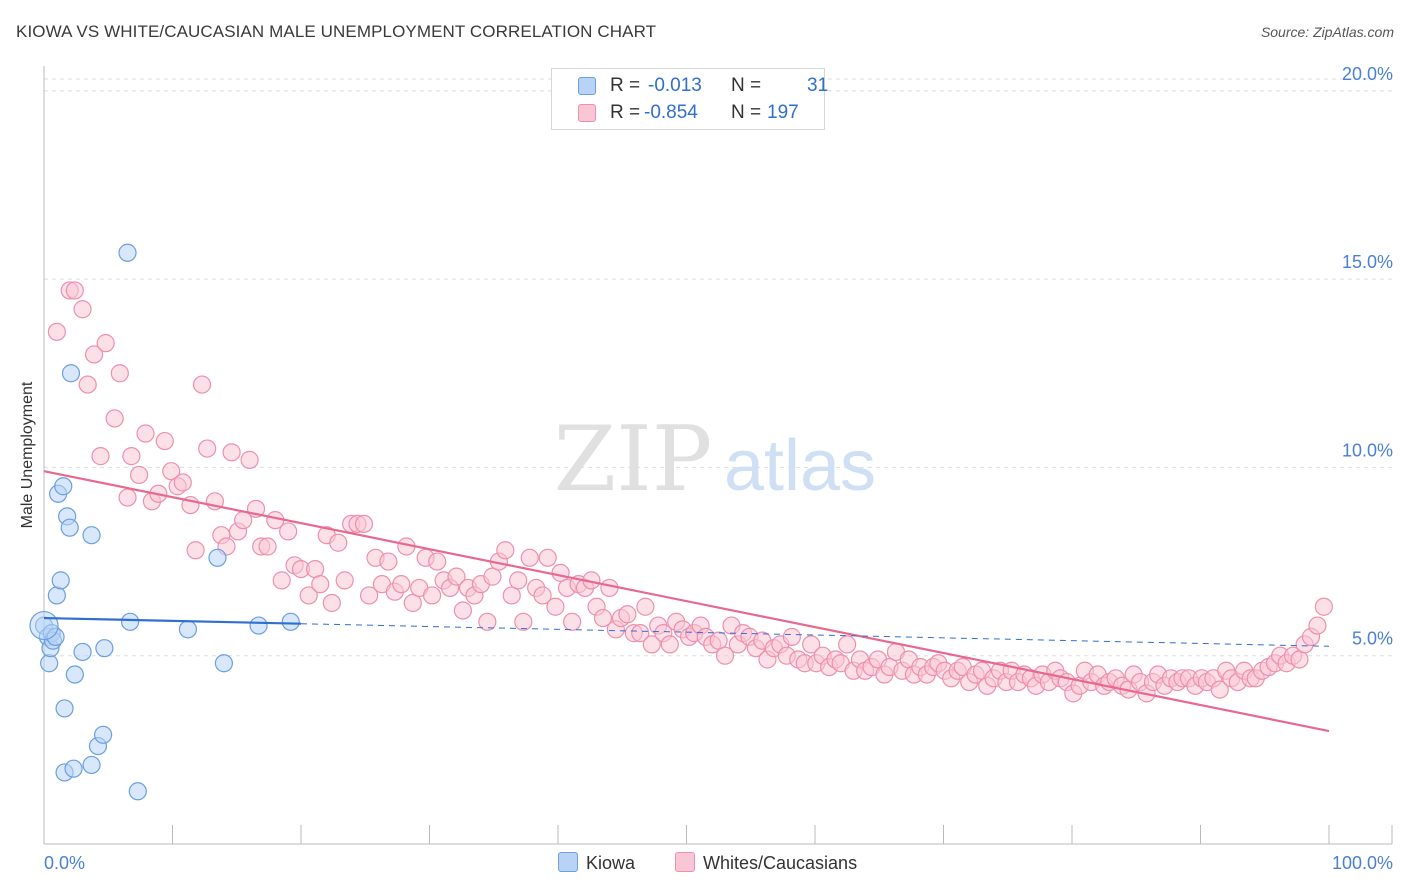 The image size is (1406, 892). I want to click on series-kiowa, so click(164, 522).